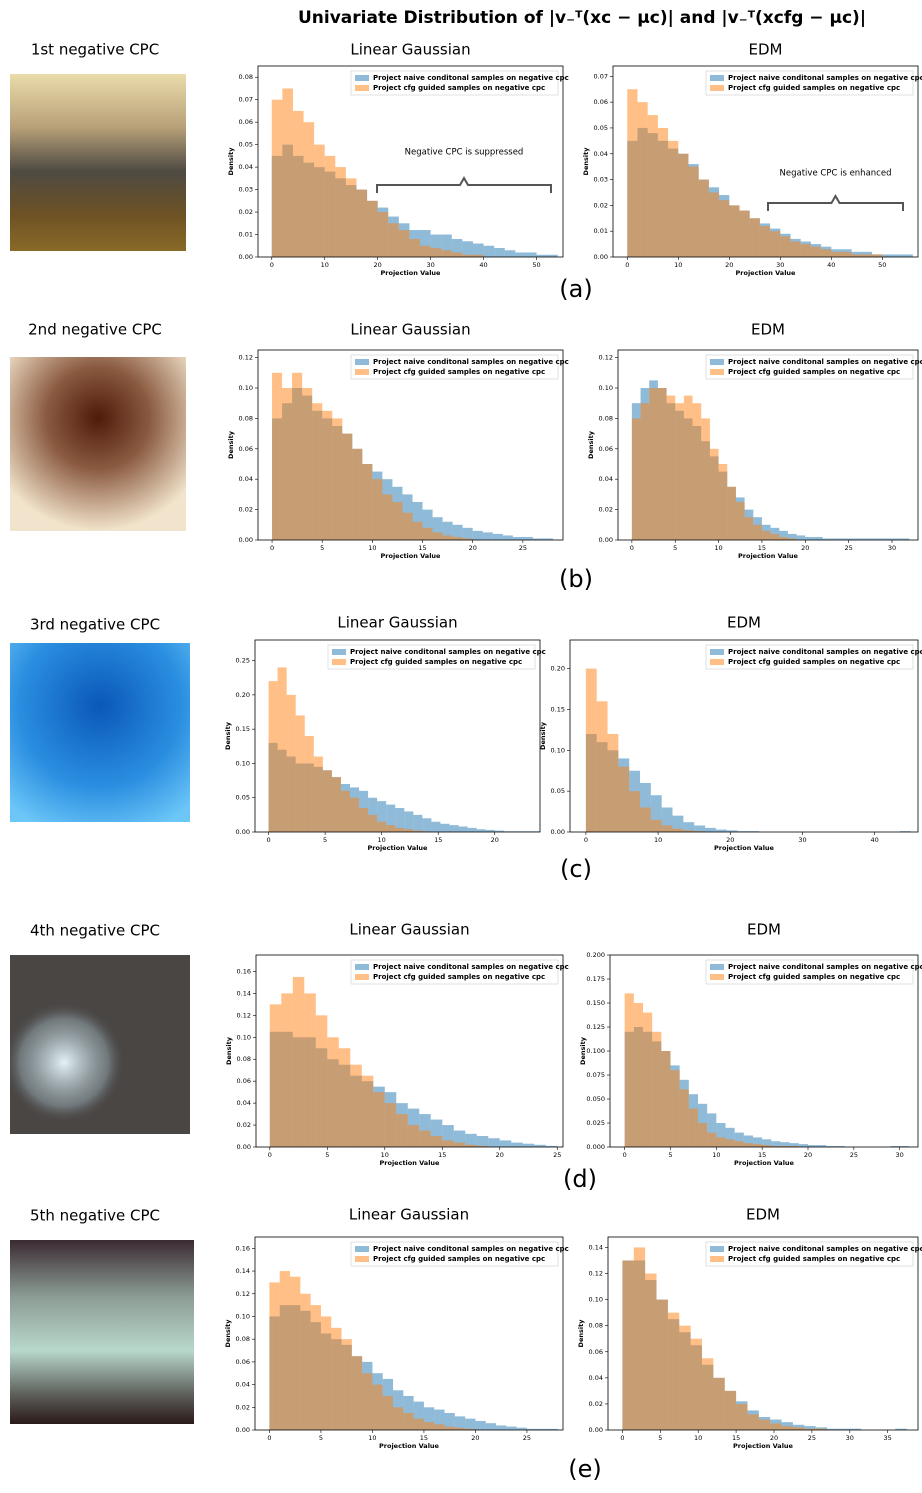 The width and height of the screenshot is (922, 1493). What do you see at coordinates (243, 1294) in the screenshot?
I see `y-tick-label: 0.12` at bounding box center [243, 1294].